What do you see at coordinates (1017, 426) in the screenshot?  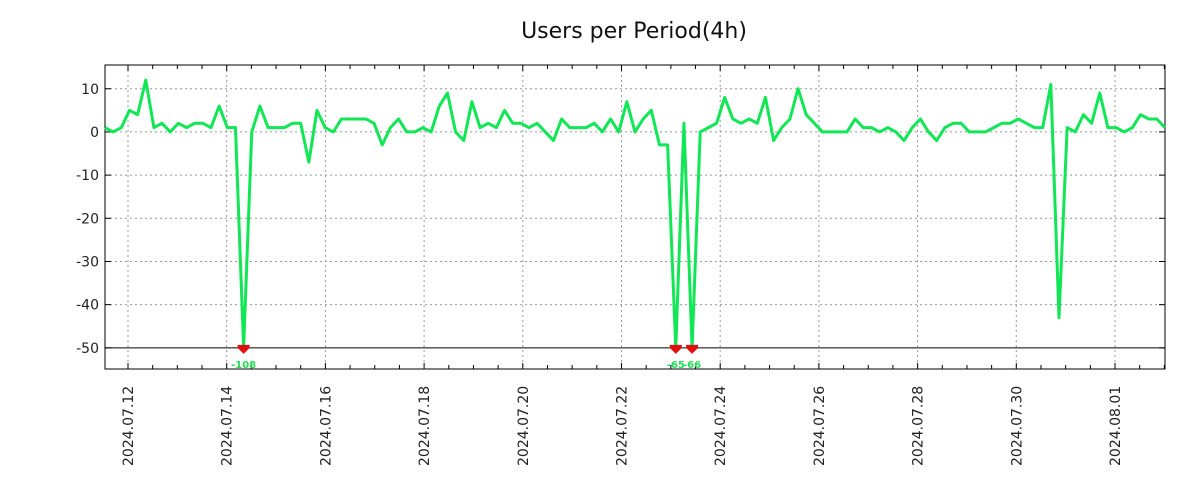 I see `x-tick-label: 2024.07.30` at bounding box center [1017, 426].